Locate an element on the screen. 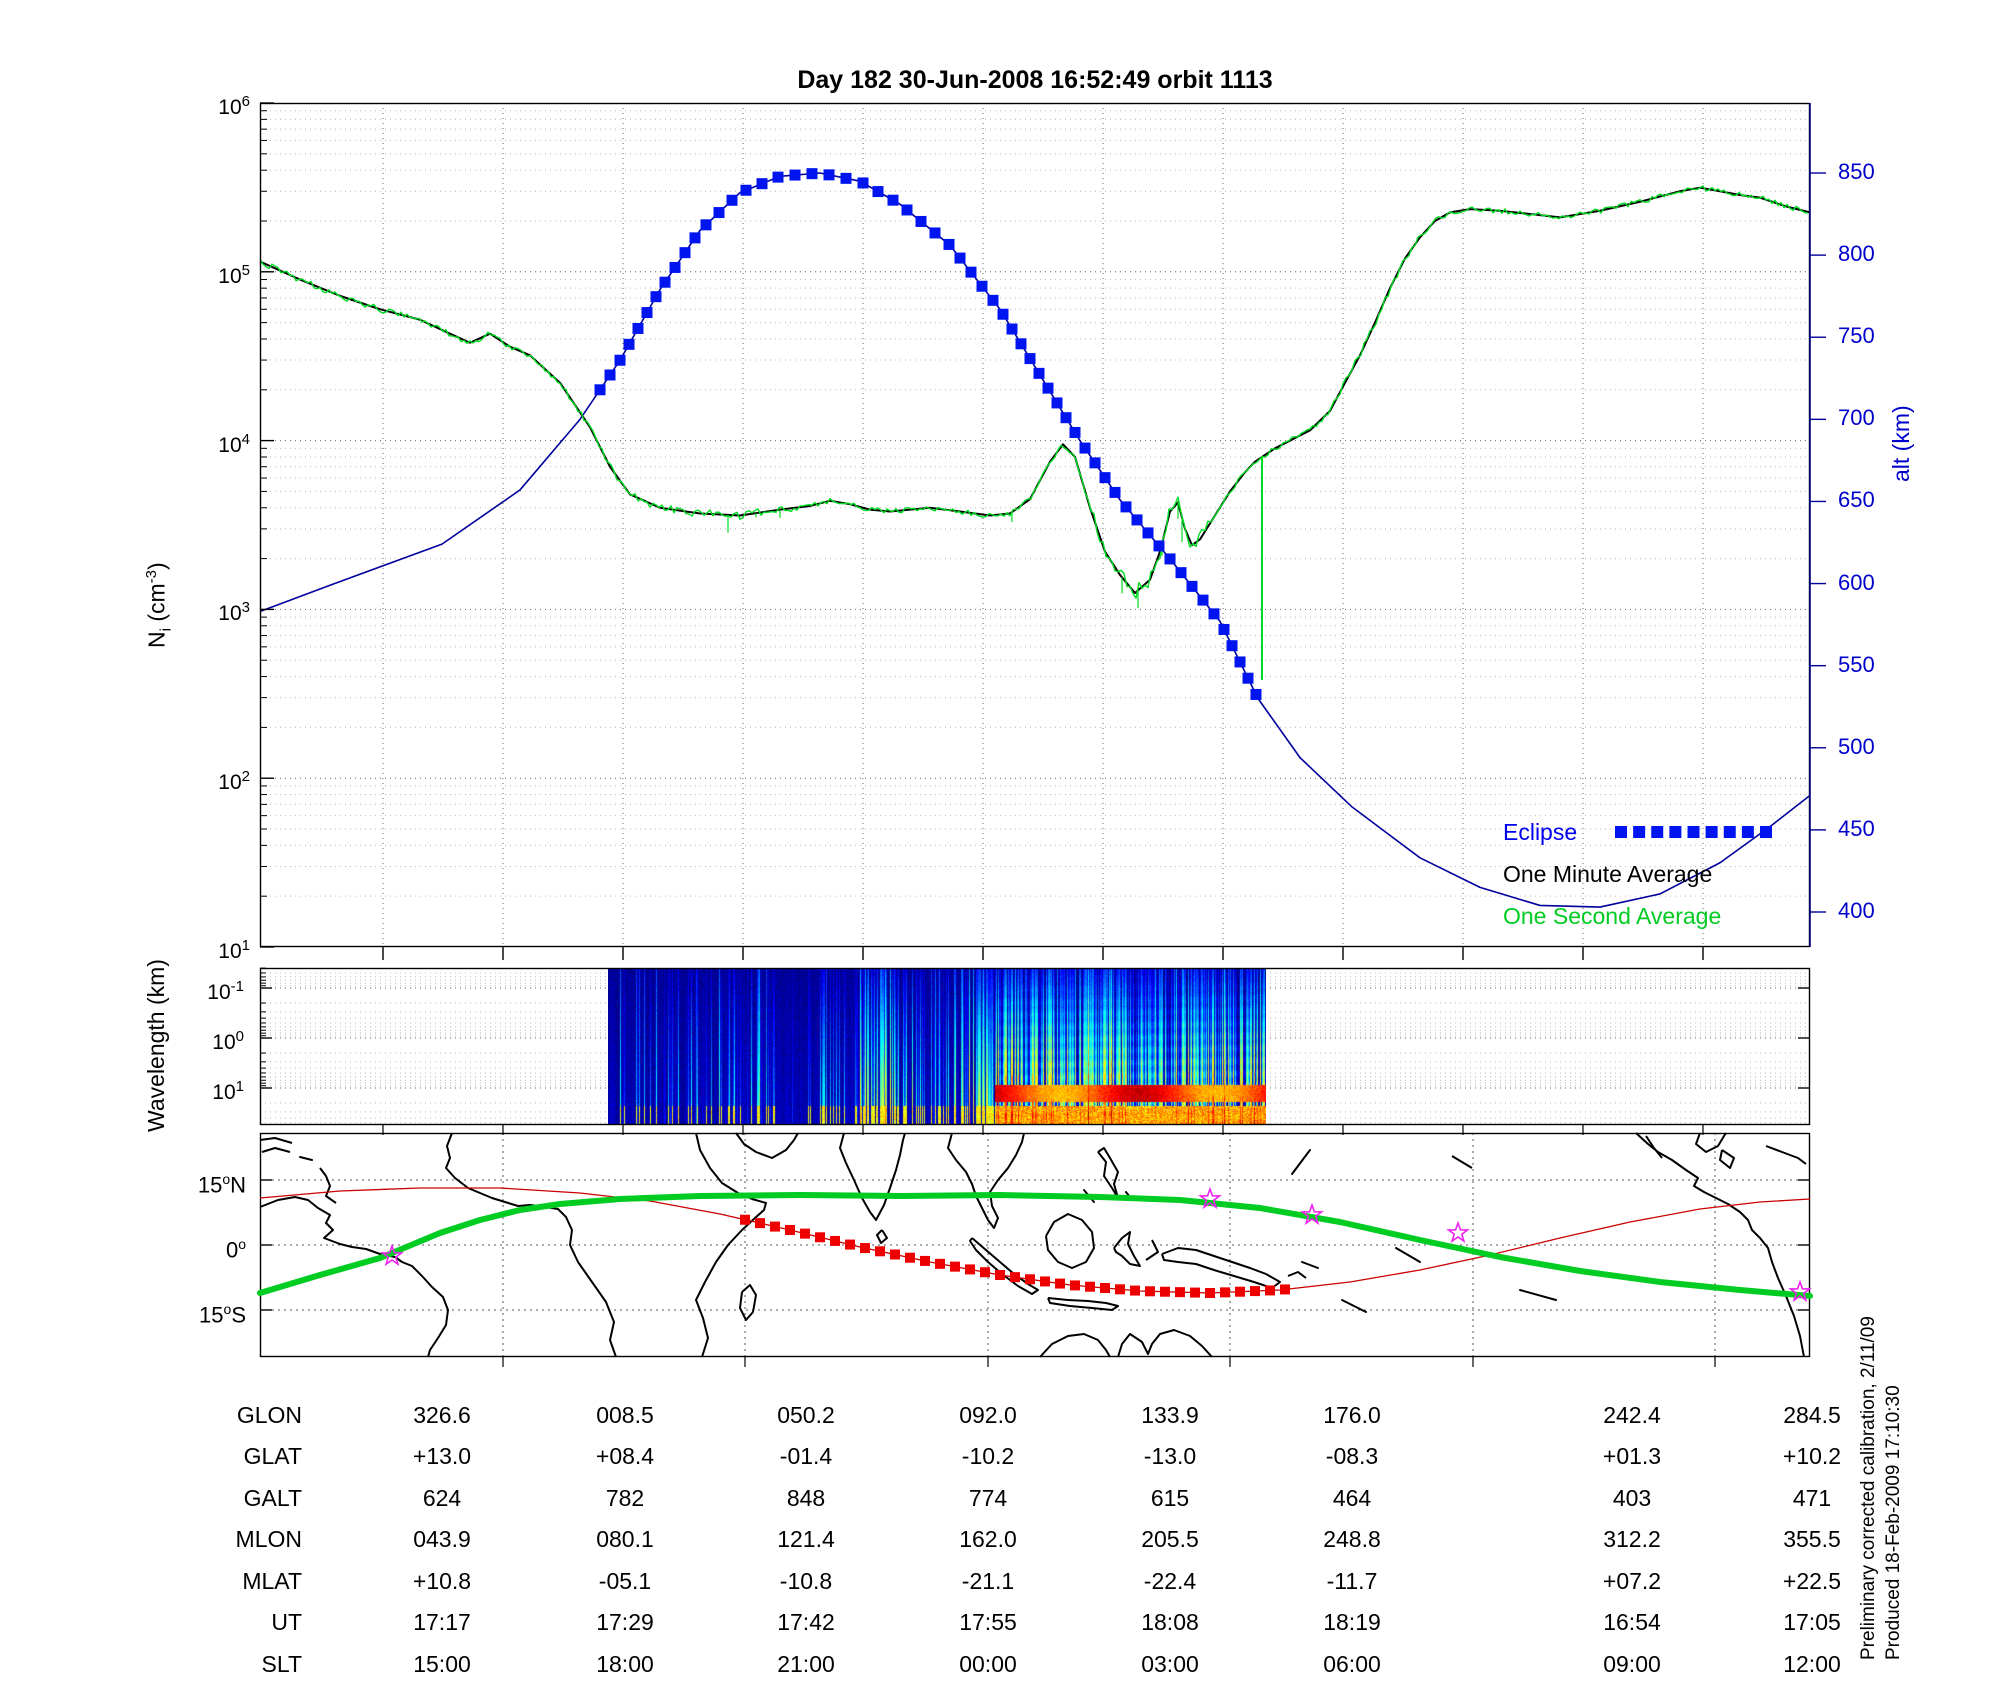 The height and width of the screenshot is (1700, 2000). table-cell-galt-3: 848 is located at coordinates (806, 1498).